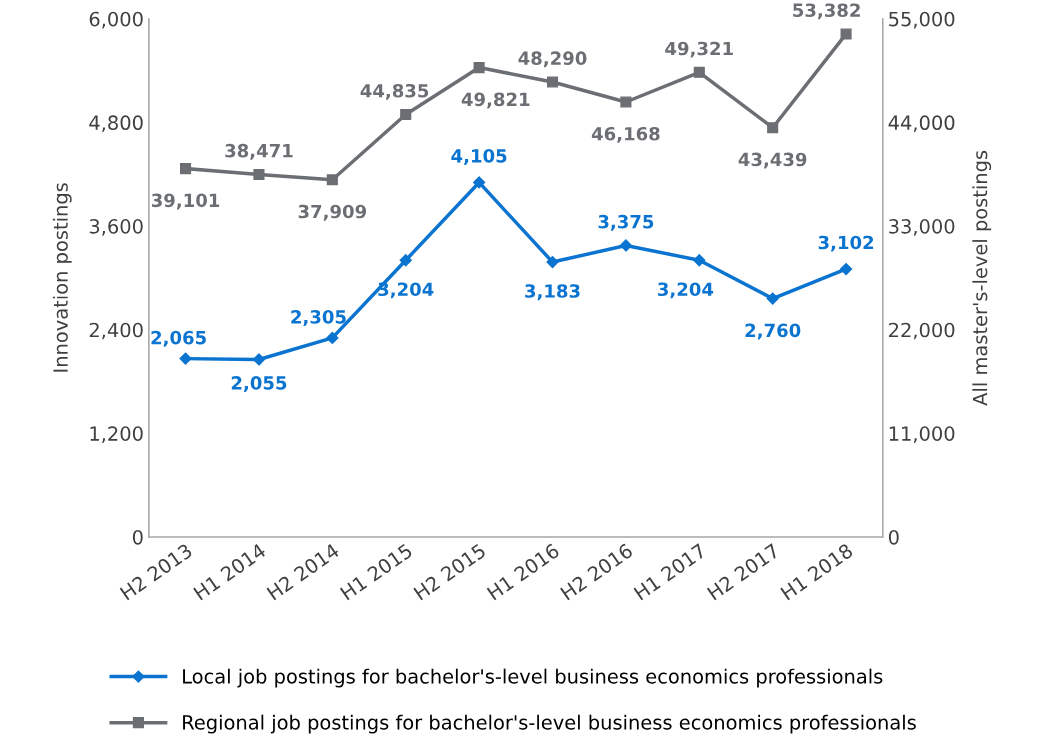  What do you see at coordinates (332, 212) in the screenshot?
I see `data-label: 37,909` at bounding box center [332, 212].